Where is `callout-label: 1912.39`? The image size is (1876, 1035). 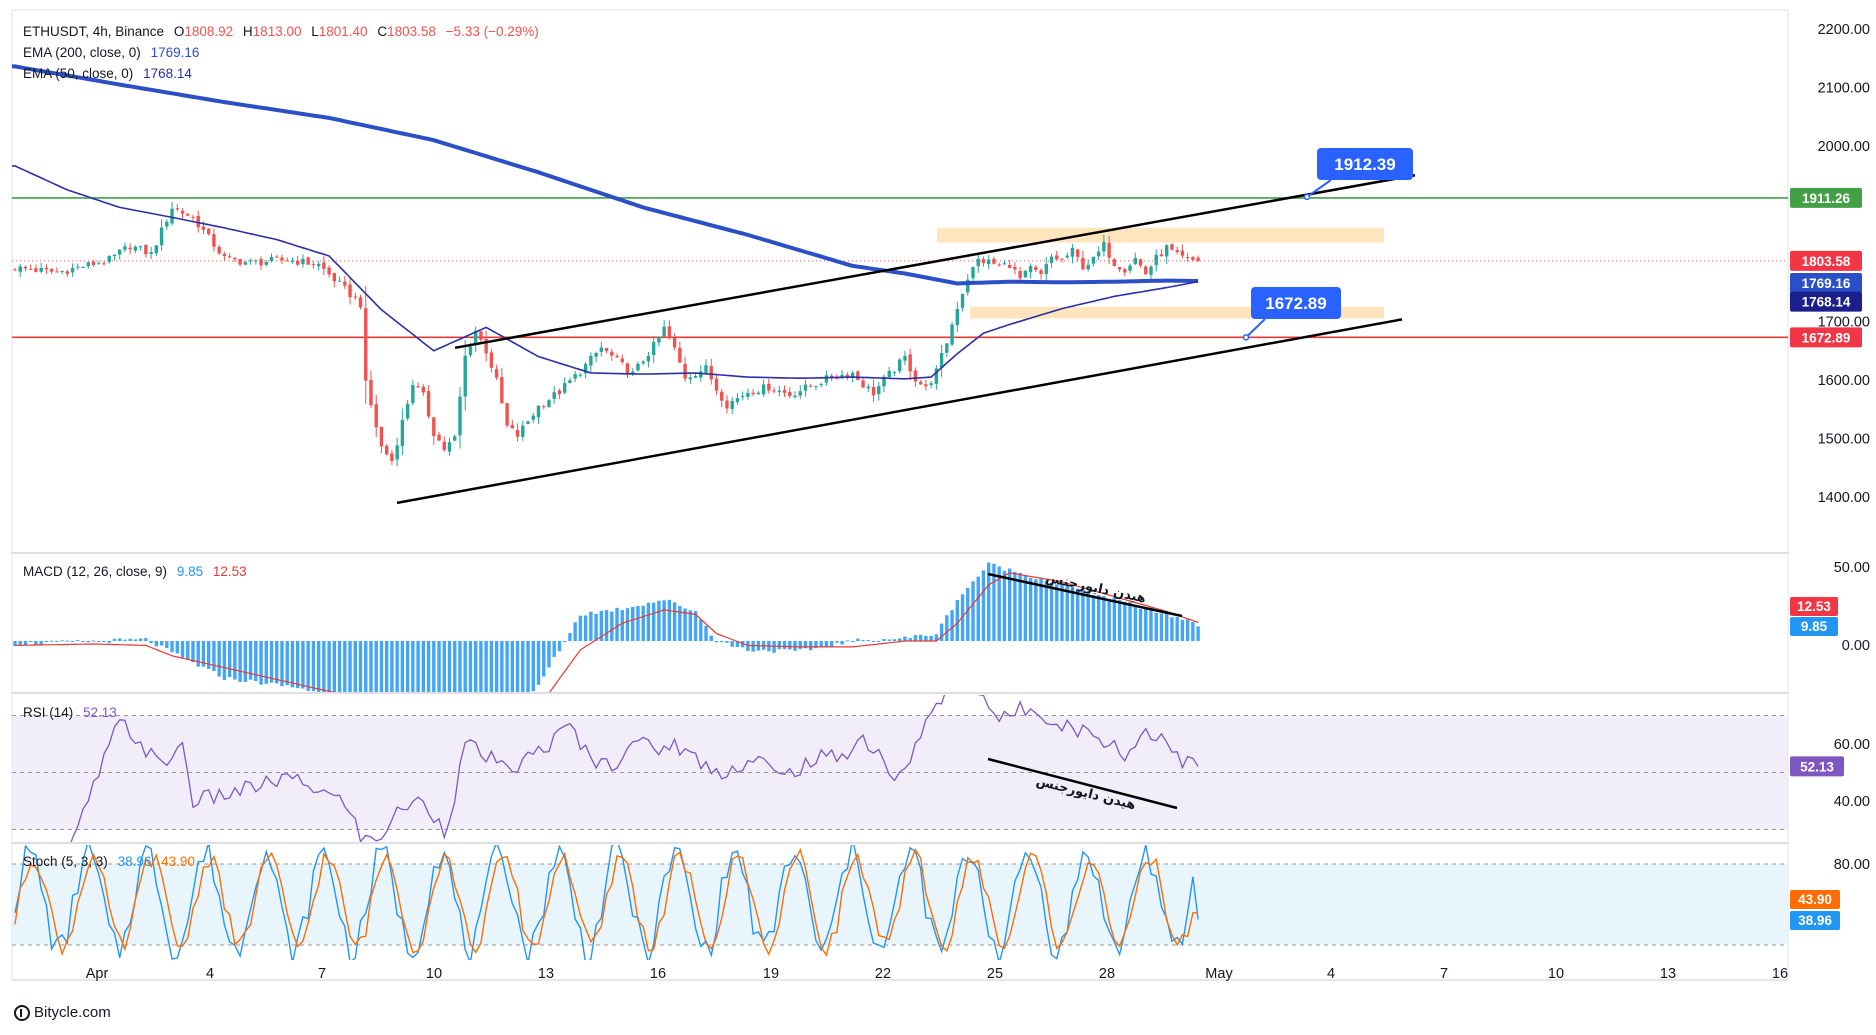 callout-label: 1912.39 is located at coordinates (1364, 164).